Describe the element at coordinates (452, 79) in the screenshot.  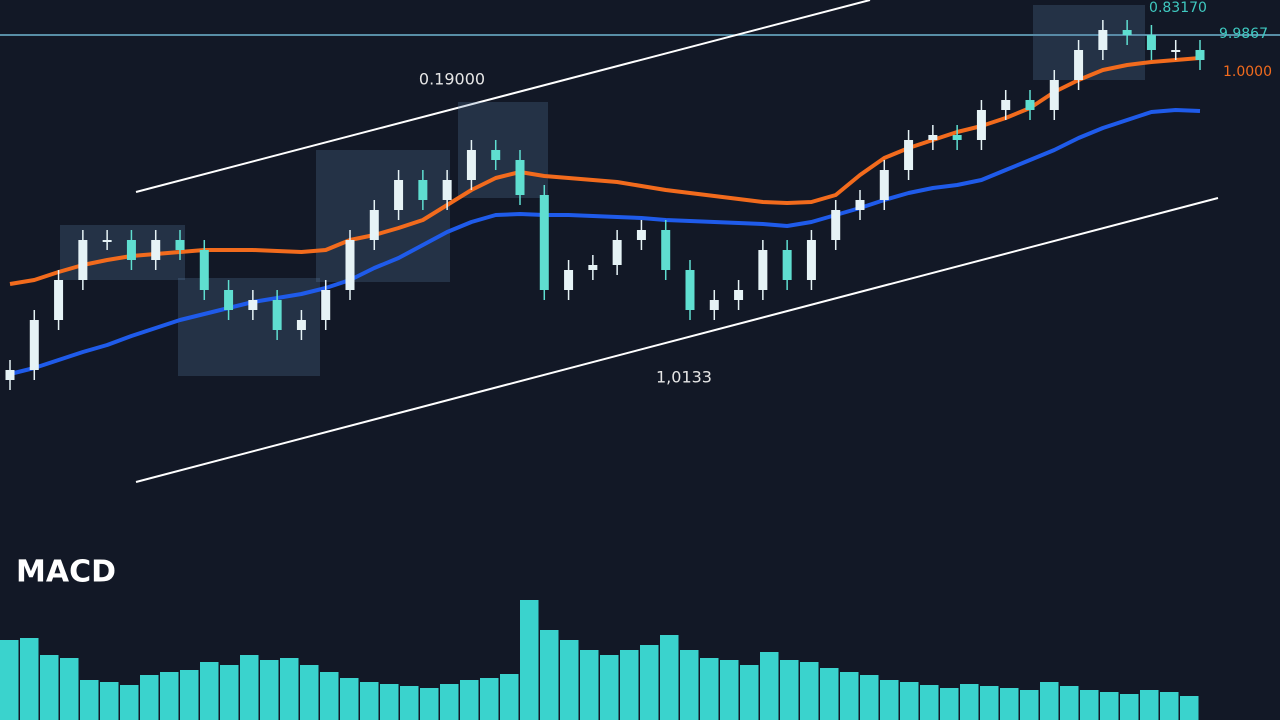
I see `price-label: 0.19000` at that location.